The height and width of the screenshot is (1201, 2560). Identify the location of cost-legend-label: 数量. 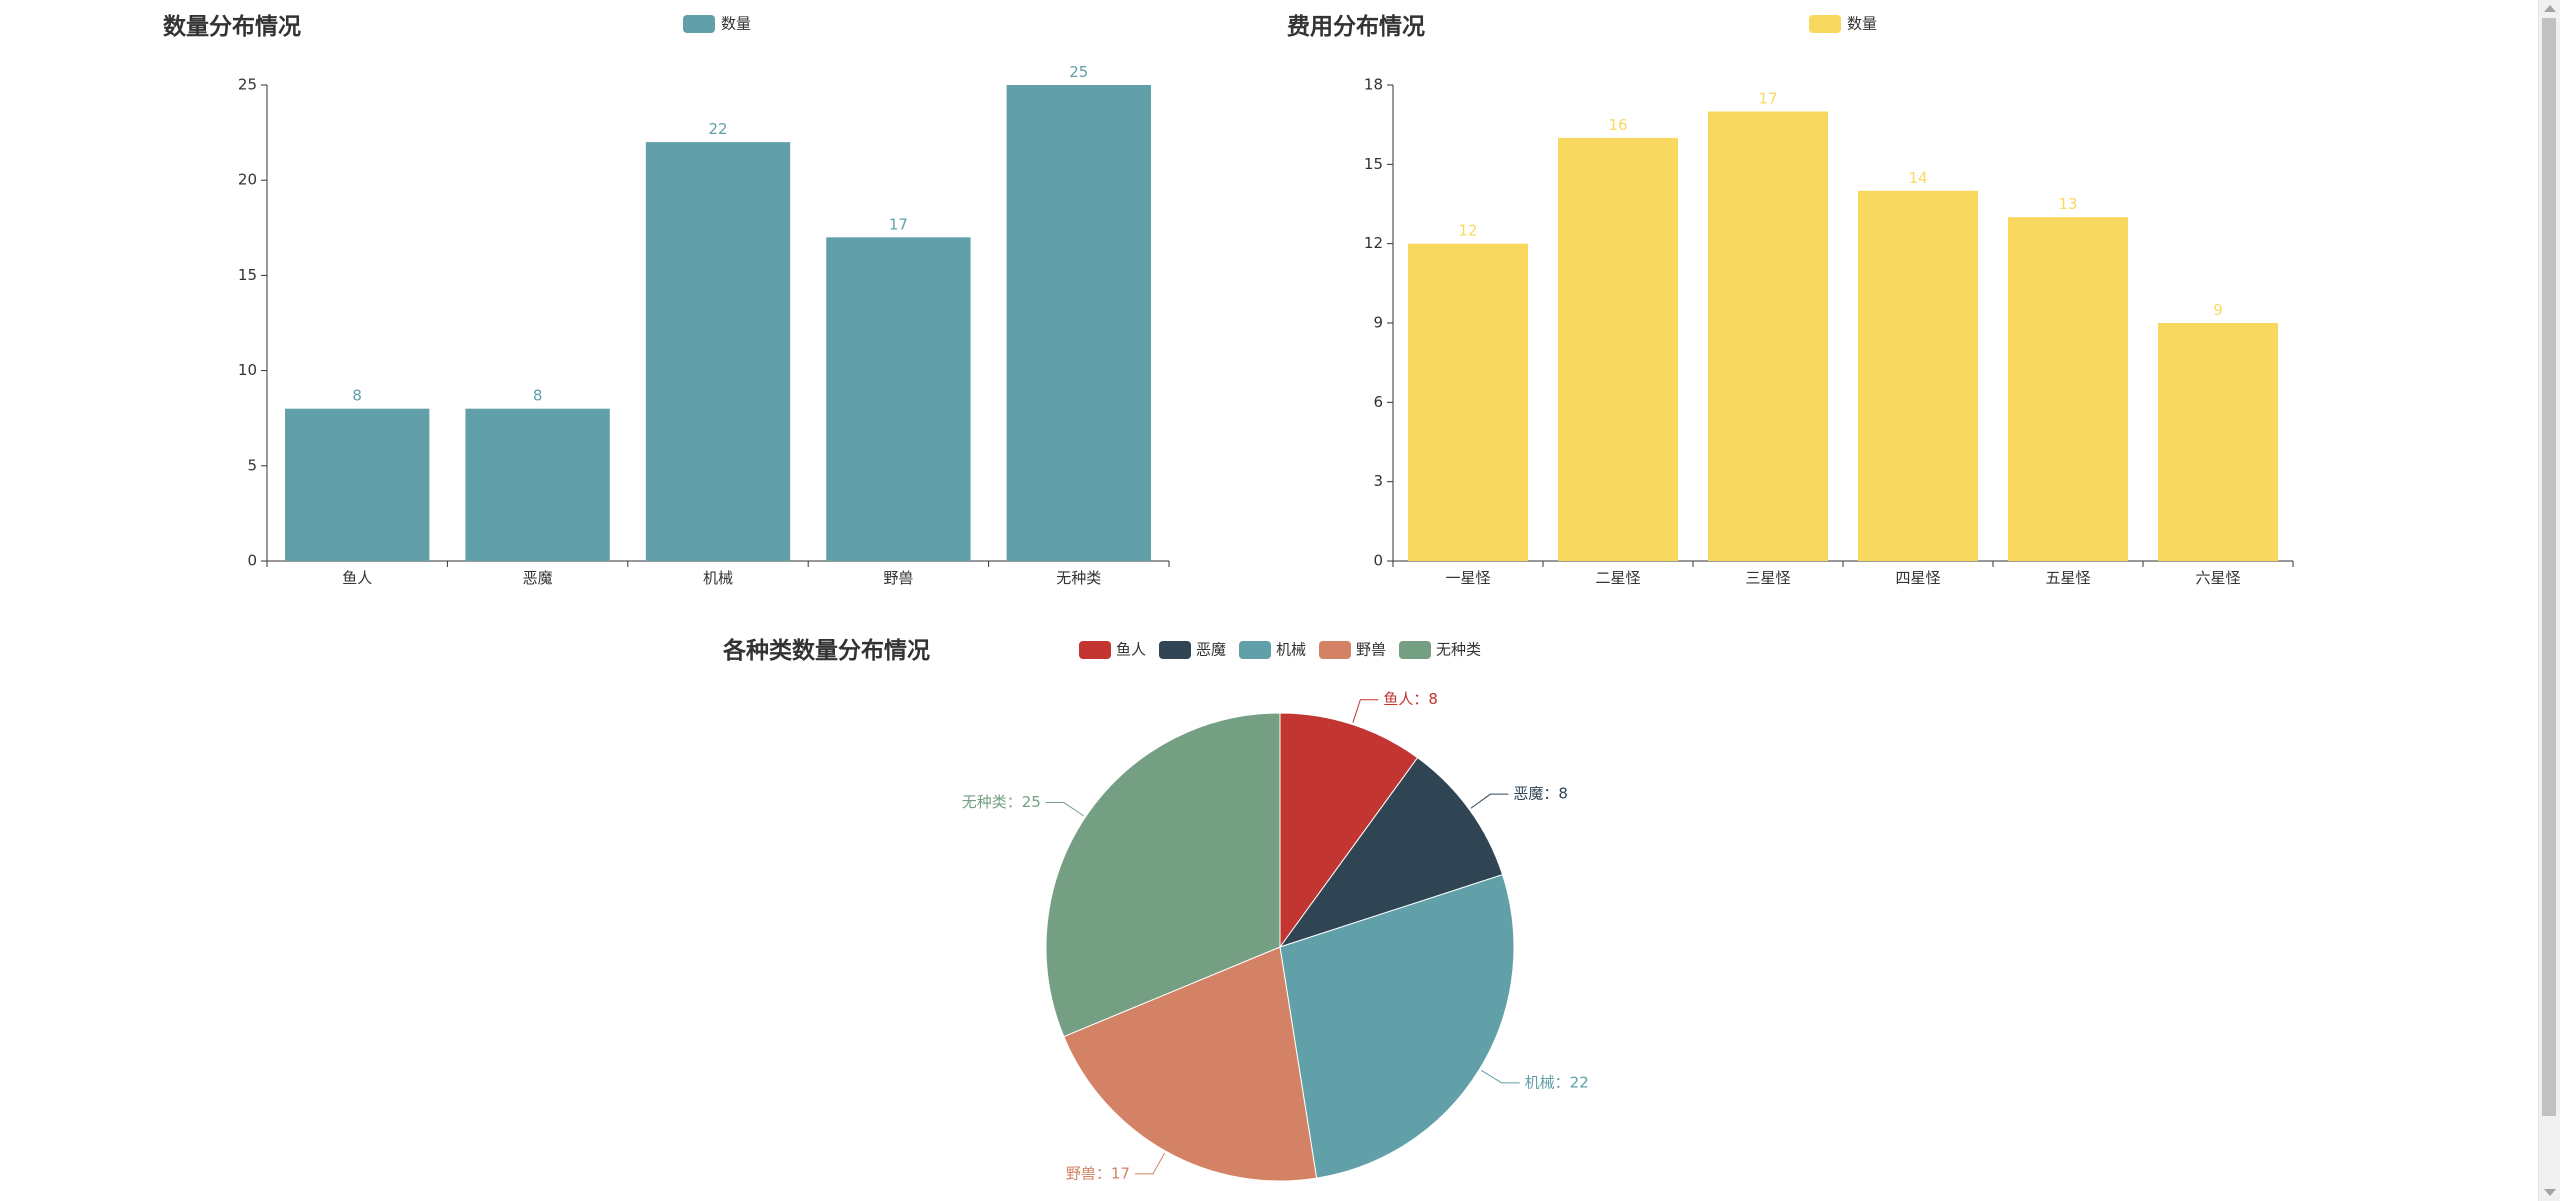
(1862, 24).